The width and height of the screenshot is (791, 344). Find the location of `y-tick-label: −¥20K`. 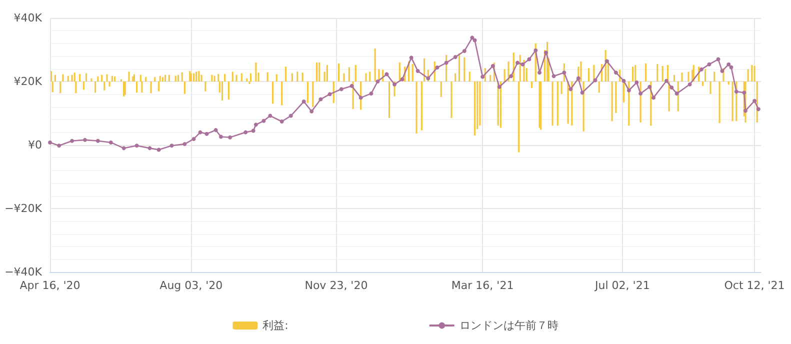

y-tick-label: −¥20K is located at coordinates (23, 208).